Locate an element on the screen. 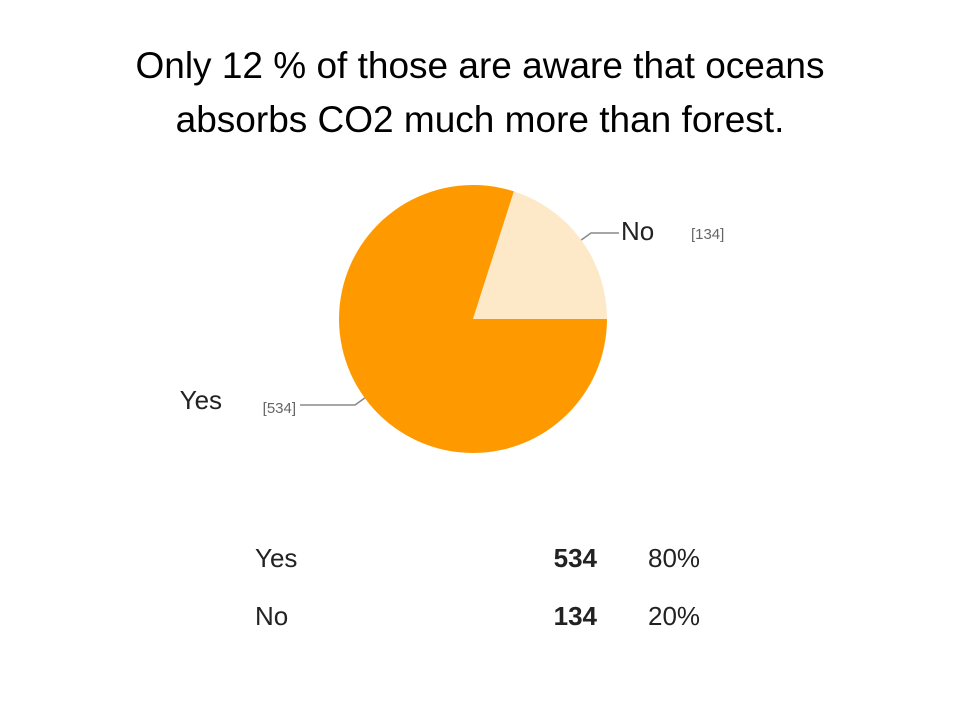  table-cell: Yes is located at coordinates (276, 558).